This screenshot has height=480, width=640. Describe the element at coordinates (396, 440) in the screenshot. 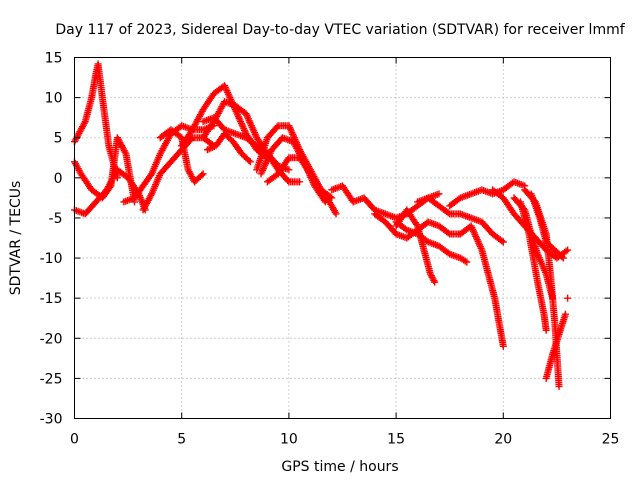

I see `x-tick-label: 15` at that location.